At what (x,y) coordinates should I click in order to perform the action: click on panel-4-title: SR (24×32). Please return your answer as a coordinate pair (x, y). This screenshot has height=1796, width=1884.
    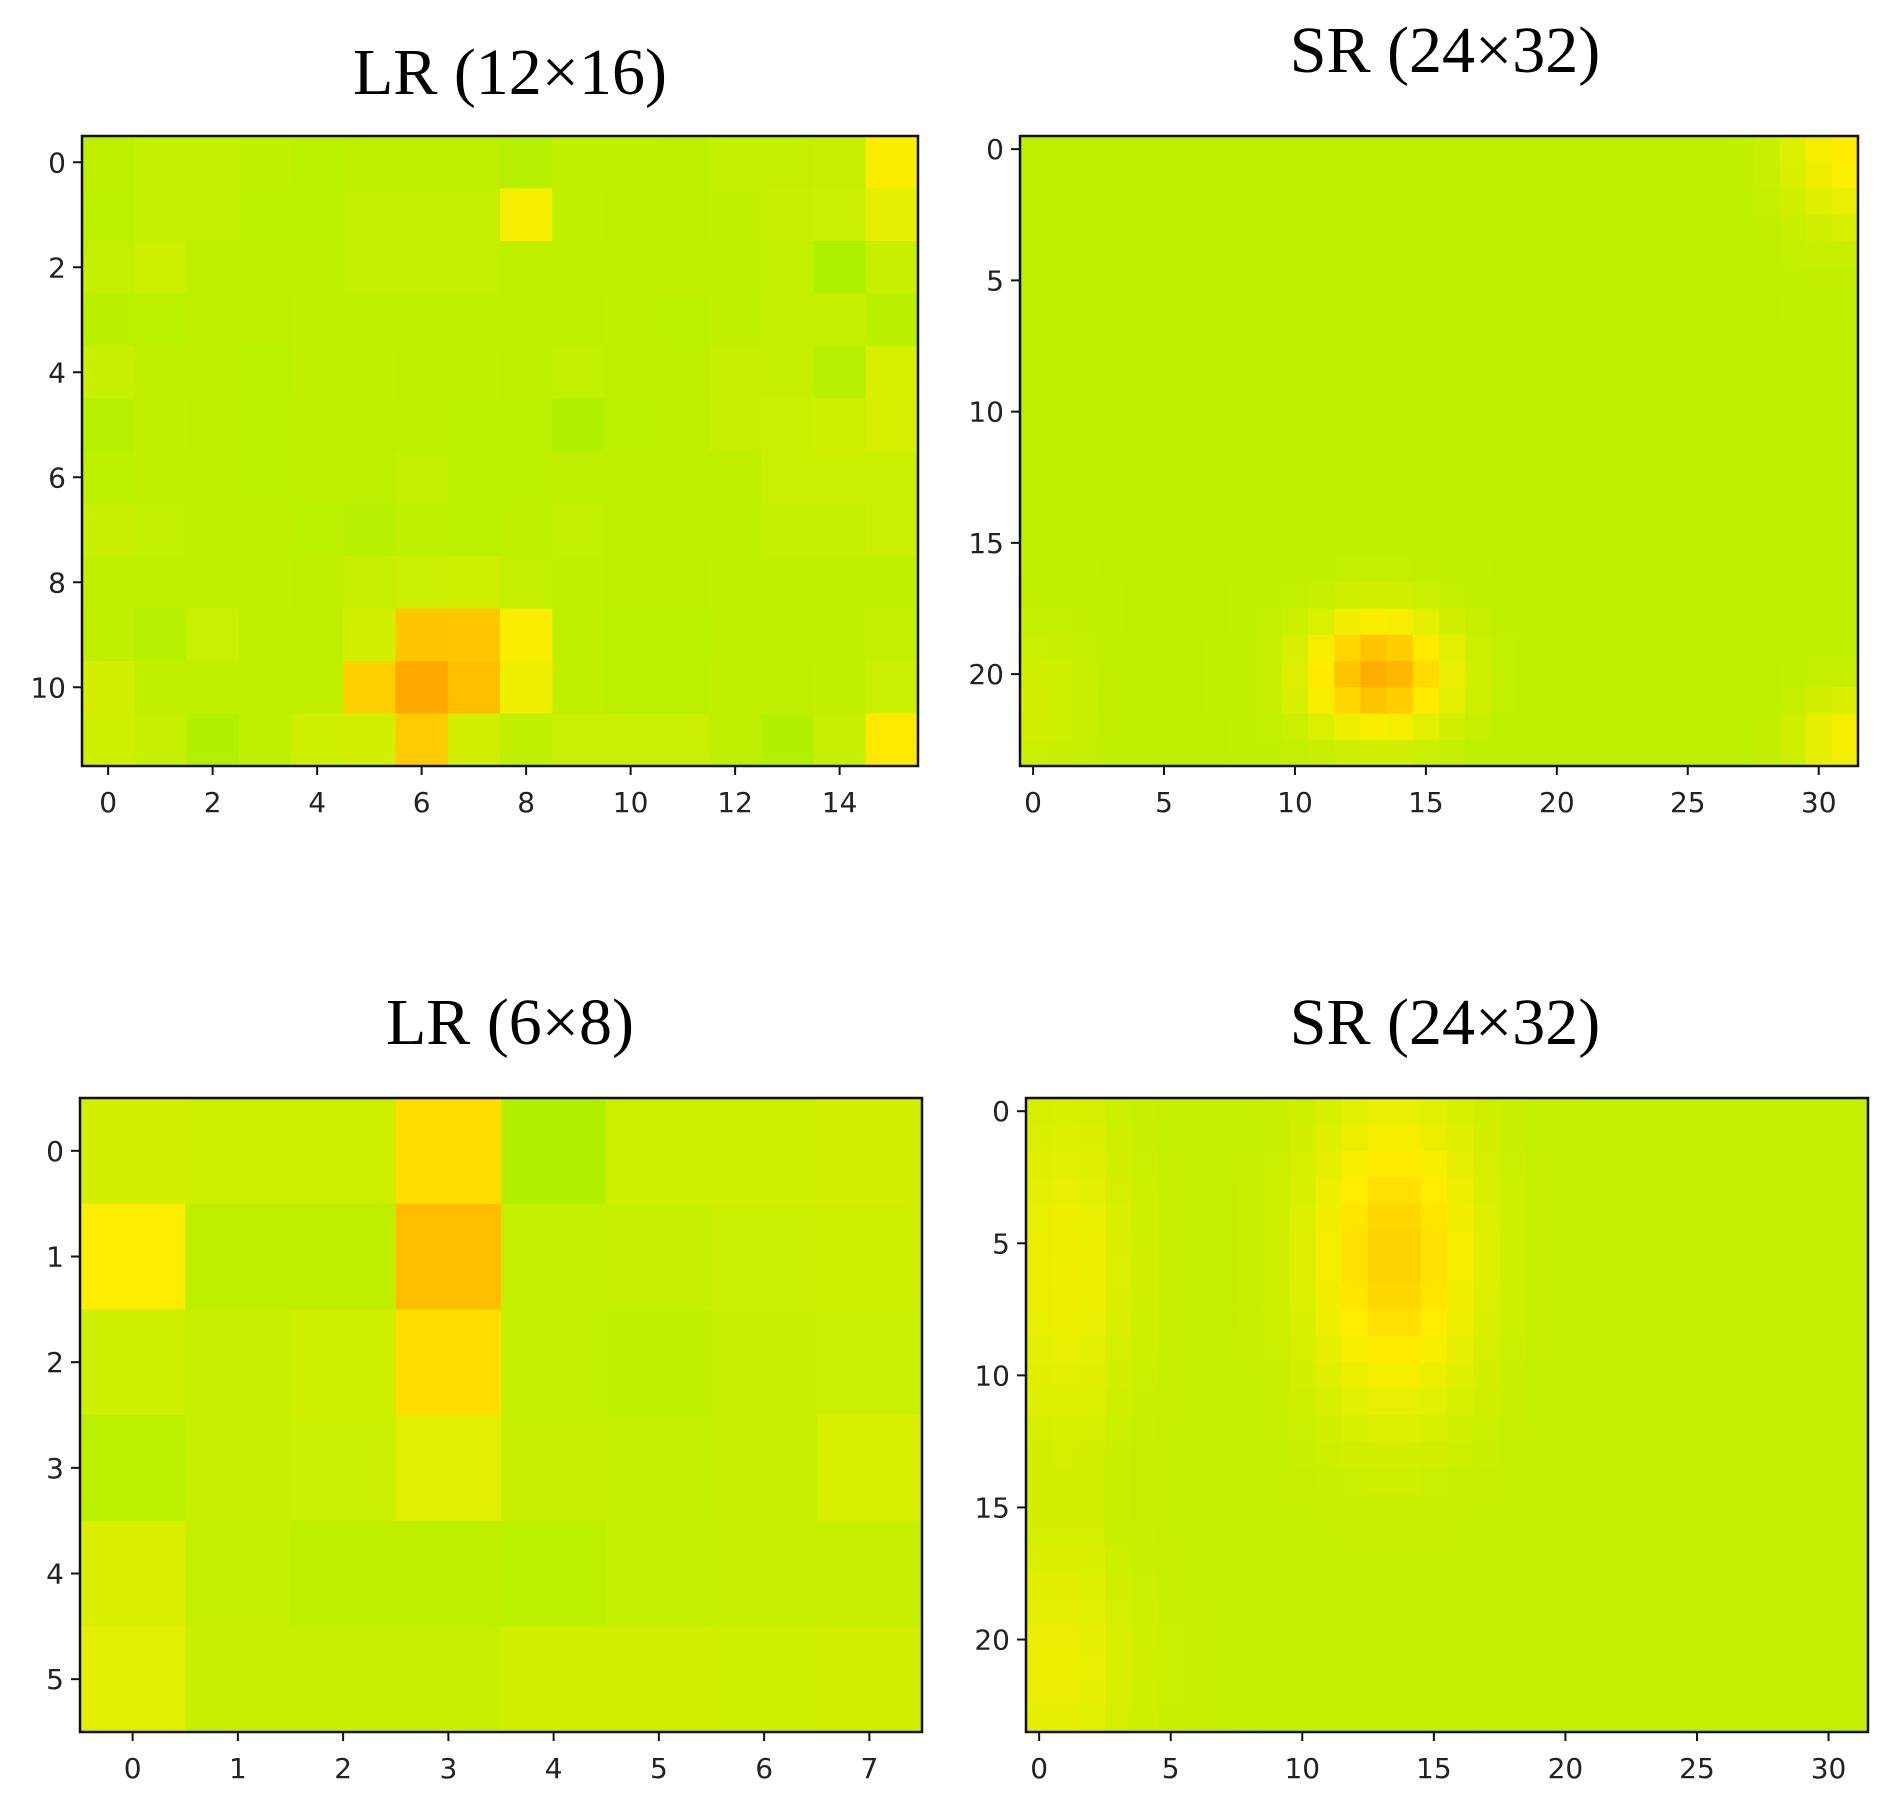
    Looking at the image, I should click on (1445, 1022).